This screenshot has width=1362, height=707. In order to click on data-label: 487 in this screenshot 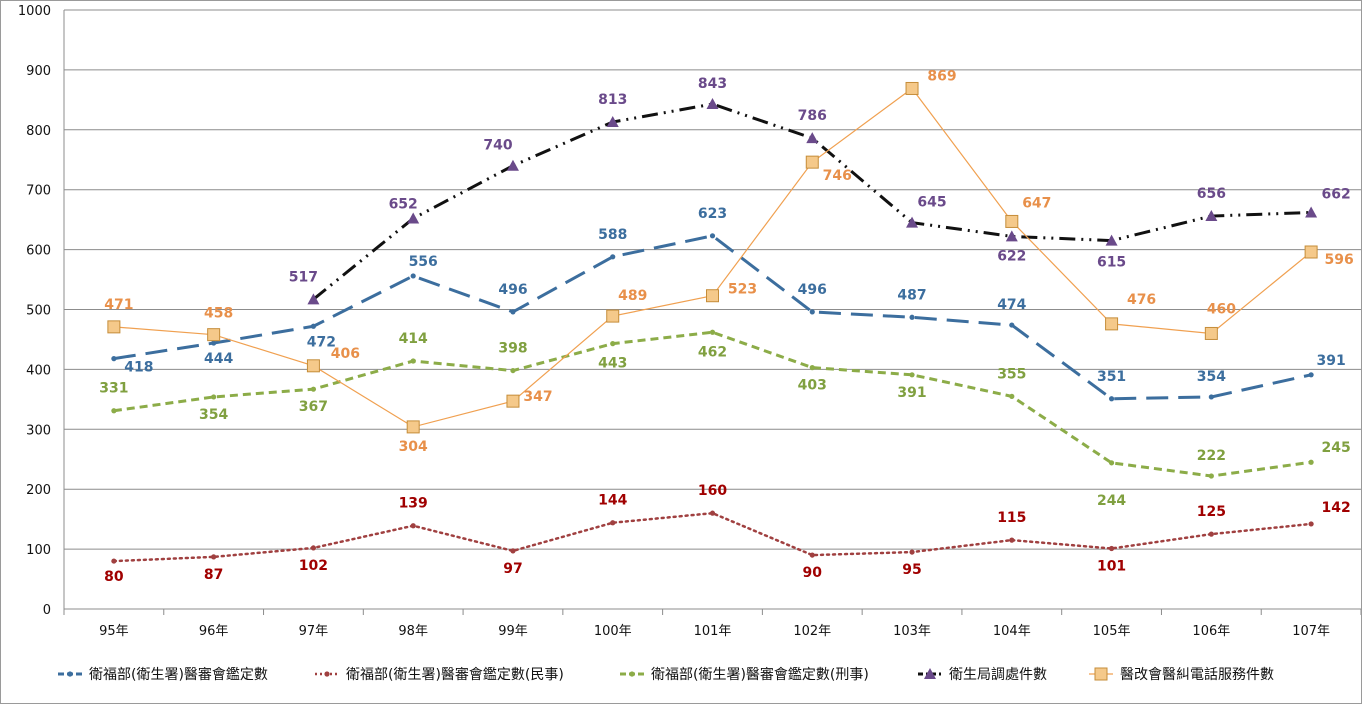, I will do `click(911, 295)`.